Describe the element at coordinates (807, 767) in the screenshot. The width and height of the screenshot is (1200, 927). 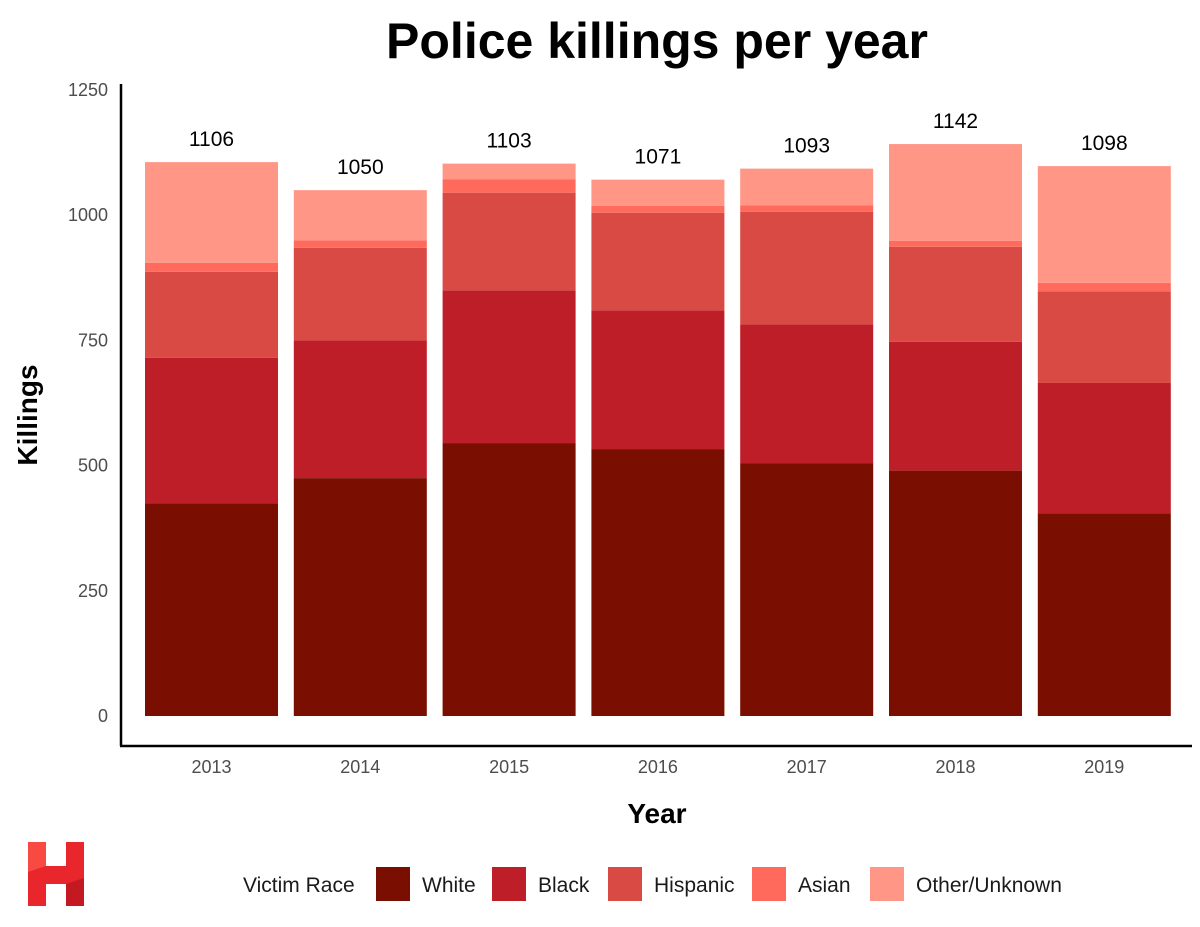
I see `x-tick-label: 2017` at that location.